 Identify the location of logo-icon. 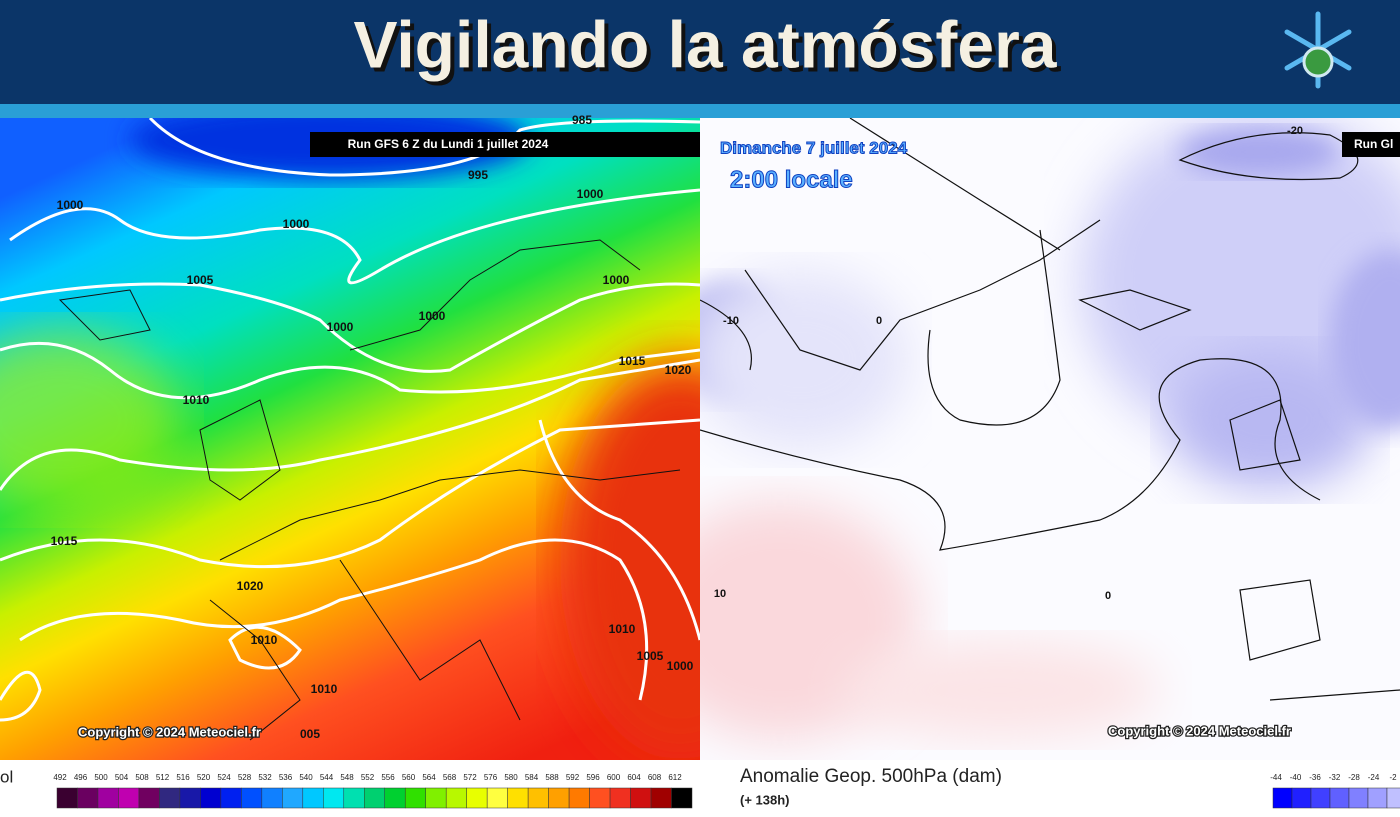
(1318, 50).